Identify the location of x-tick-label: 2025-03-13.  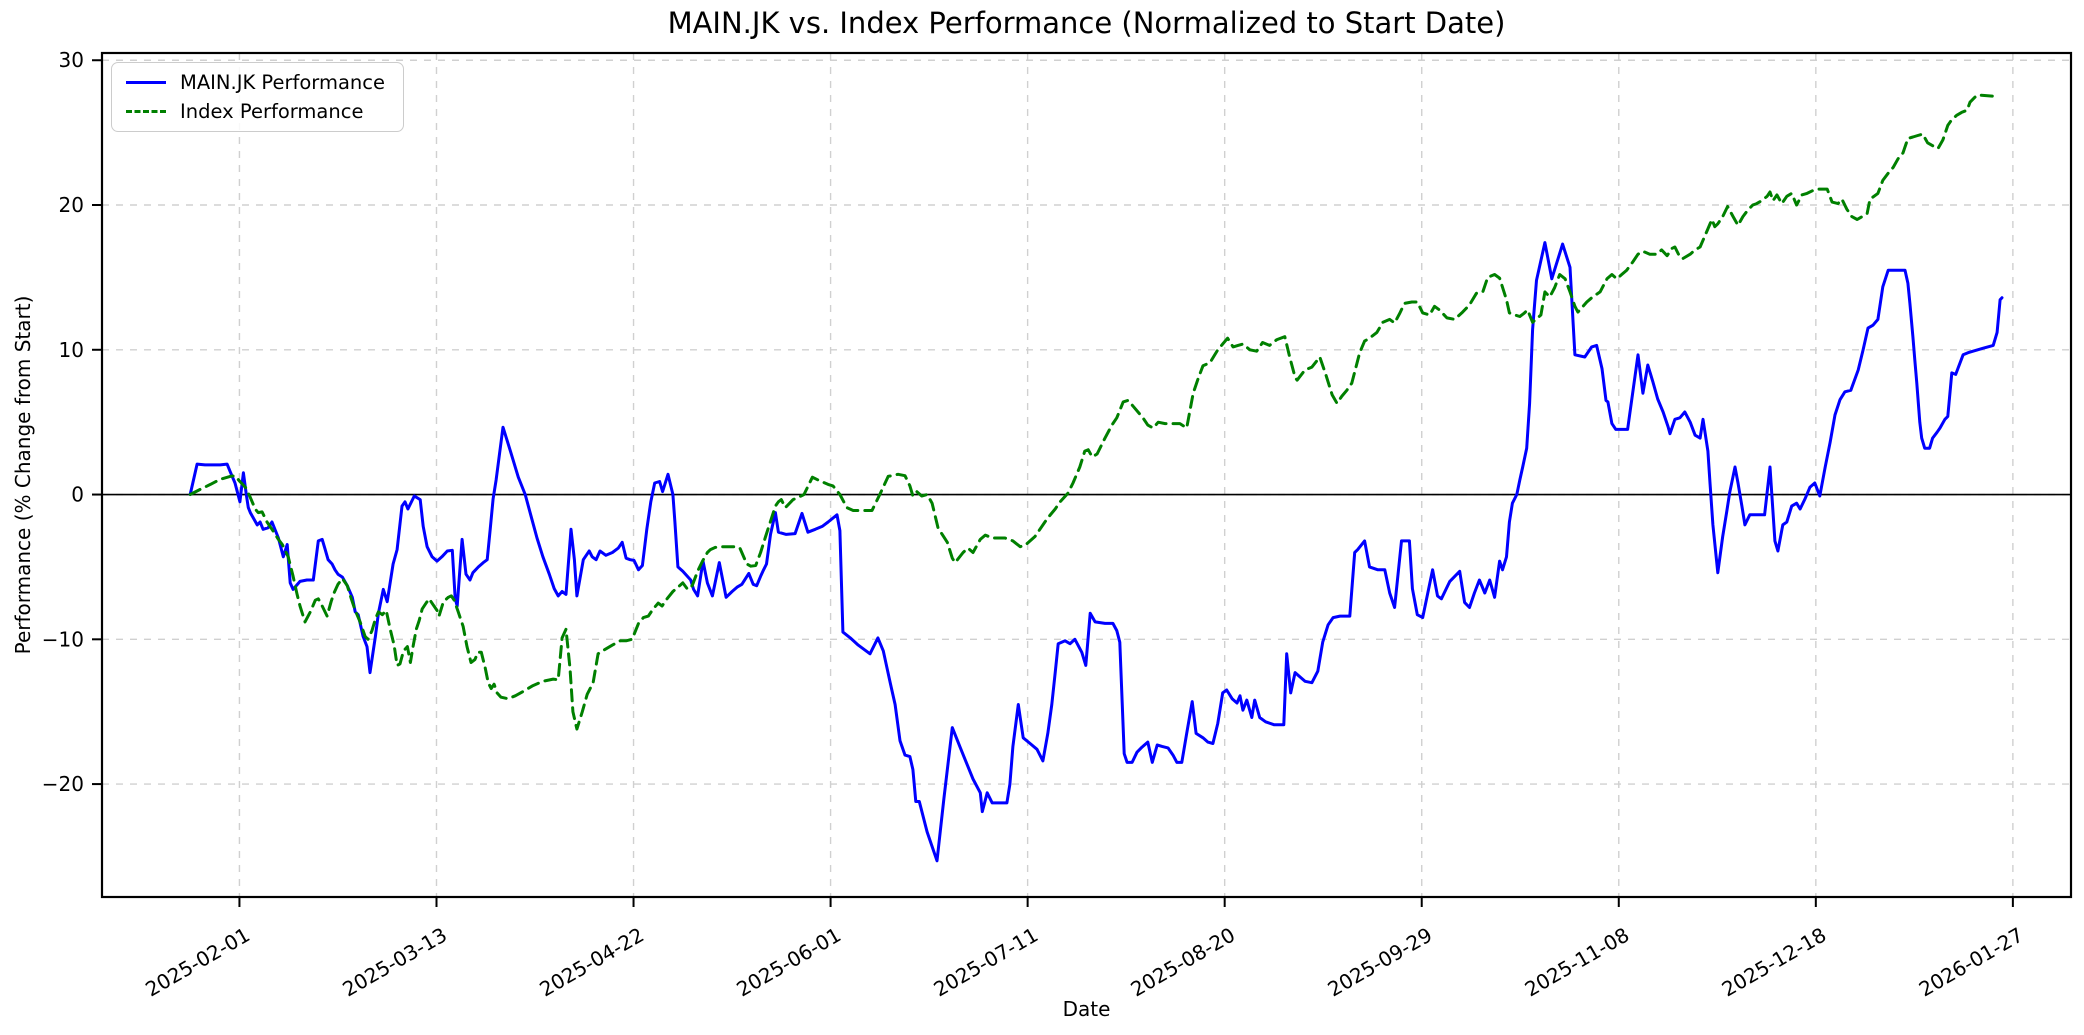
(394, 962).